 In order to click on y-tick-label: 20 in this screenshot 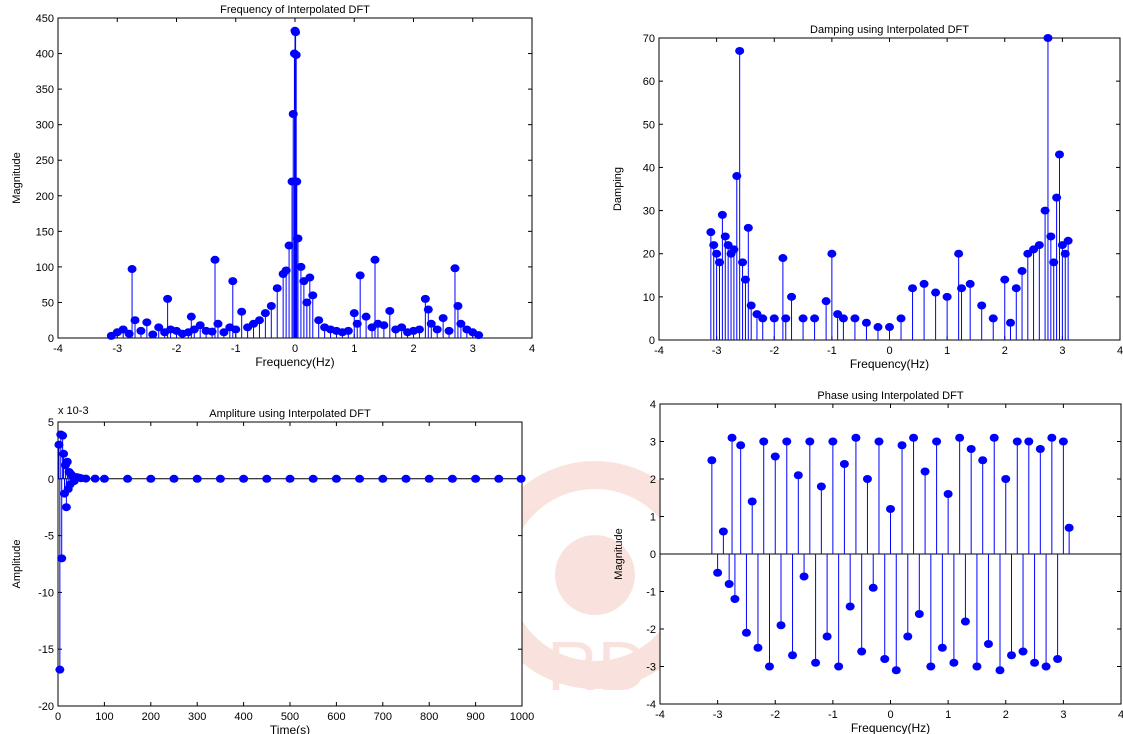, I will do `click(649, 255)`.